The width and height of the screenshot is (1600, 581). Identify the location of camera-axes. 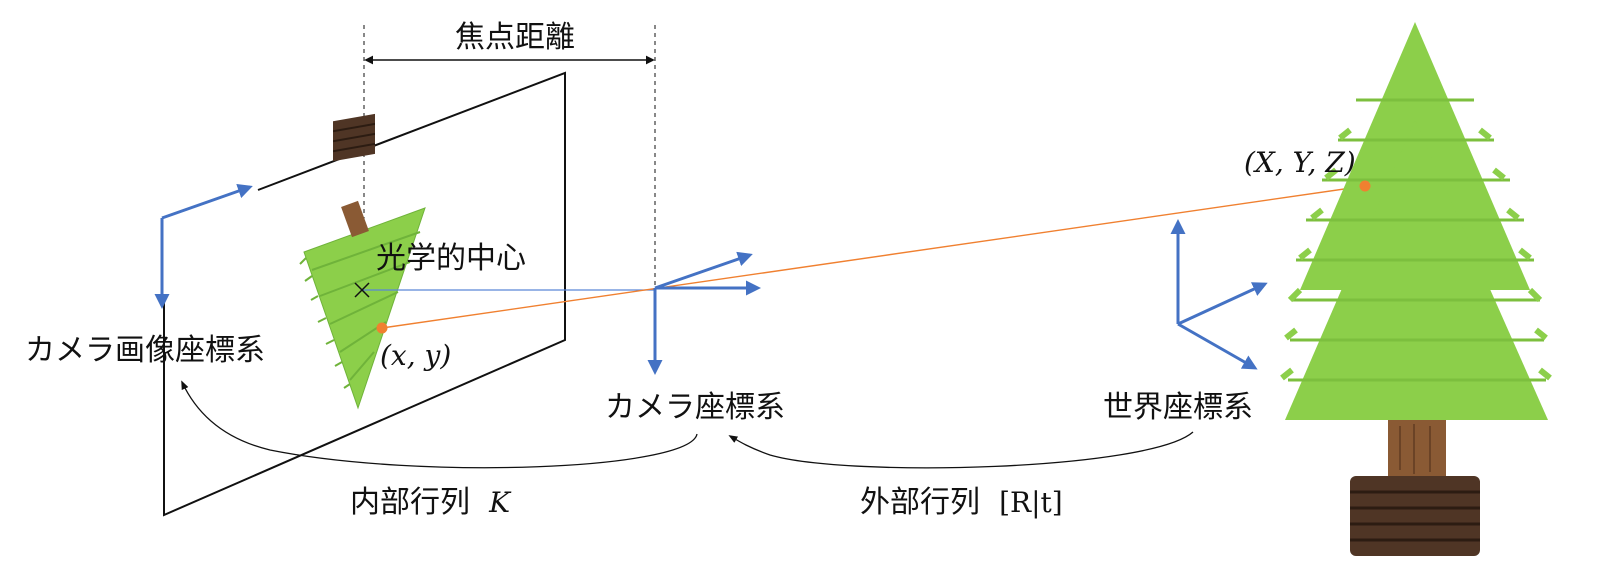
(704, 313).